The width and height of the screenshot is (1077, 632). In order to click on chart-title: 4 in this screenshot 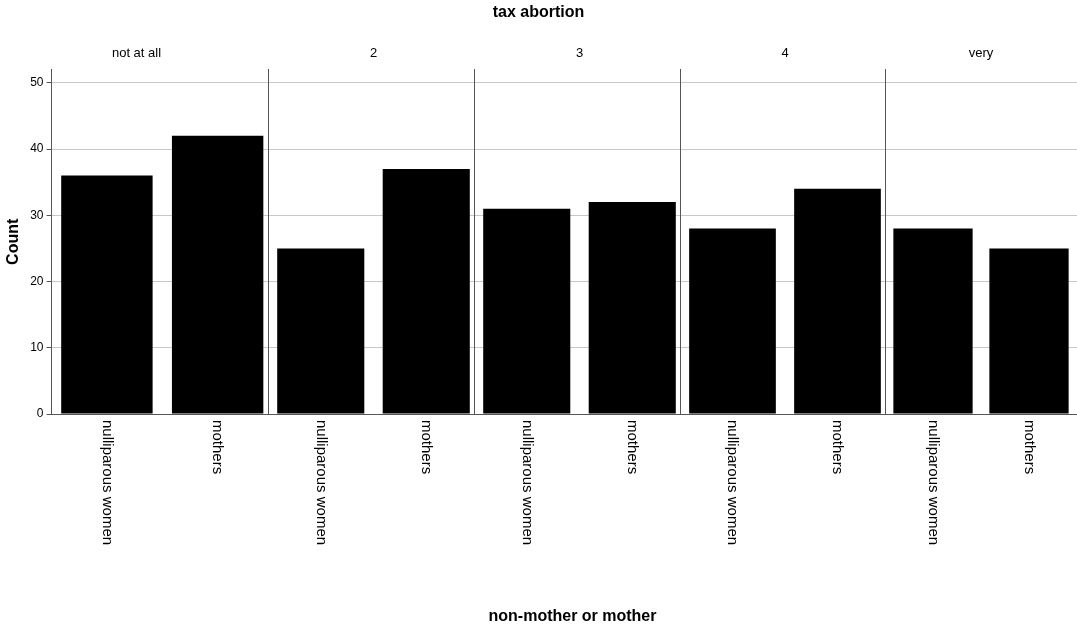, I will do `click(785, 53)`.